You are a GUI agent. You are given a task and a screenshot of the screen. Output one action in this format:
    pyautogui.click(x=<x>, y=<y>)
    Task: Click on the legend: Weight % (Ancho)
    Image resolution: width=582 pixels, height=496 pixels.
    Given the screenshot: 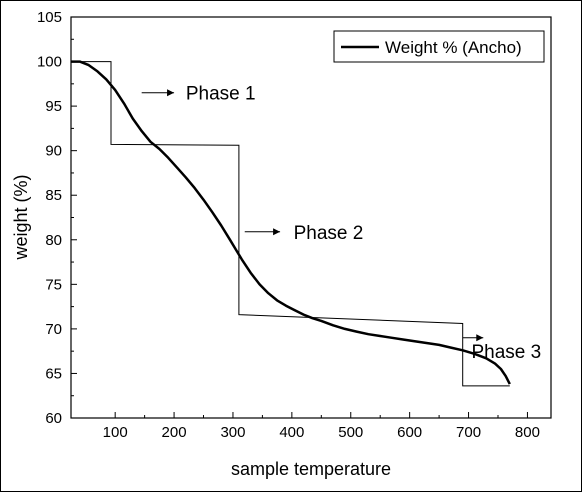 What is the action you would take?
    pyautogui.click(x=439, y=46)
    